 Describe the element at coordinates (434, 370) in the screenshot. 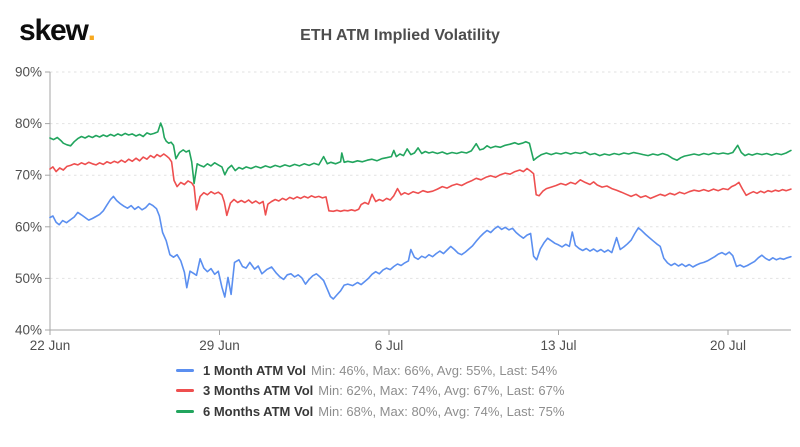

I see `legend-stats-1-month: Min: 46%, Max: 66%, Avg: 55%, Last: 54%` at that location.